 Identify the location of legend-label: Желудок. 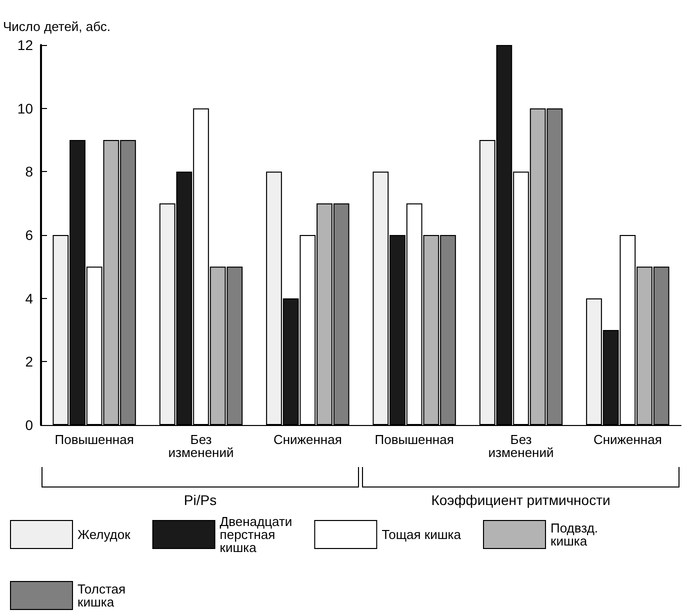
(104, 534).